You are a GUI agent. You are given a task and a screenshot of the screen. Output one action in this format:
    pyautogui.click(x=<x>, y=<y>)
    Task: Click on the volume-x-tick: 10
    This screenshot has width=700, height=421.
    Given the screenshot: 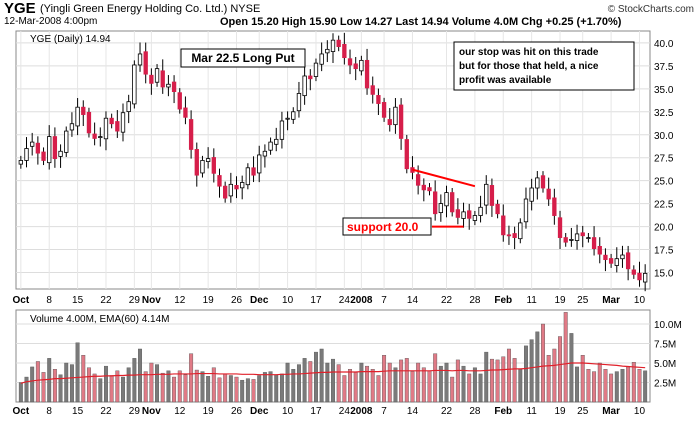 What is the action you would take?
    pyautogui.click(x=640, y=411)
    